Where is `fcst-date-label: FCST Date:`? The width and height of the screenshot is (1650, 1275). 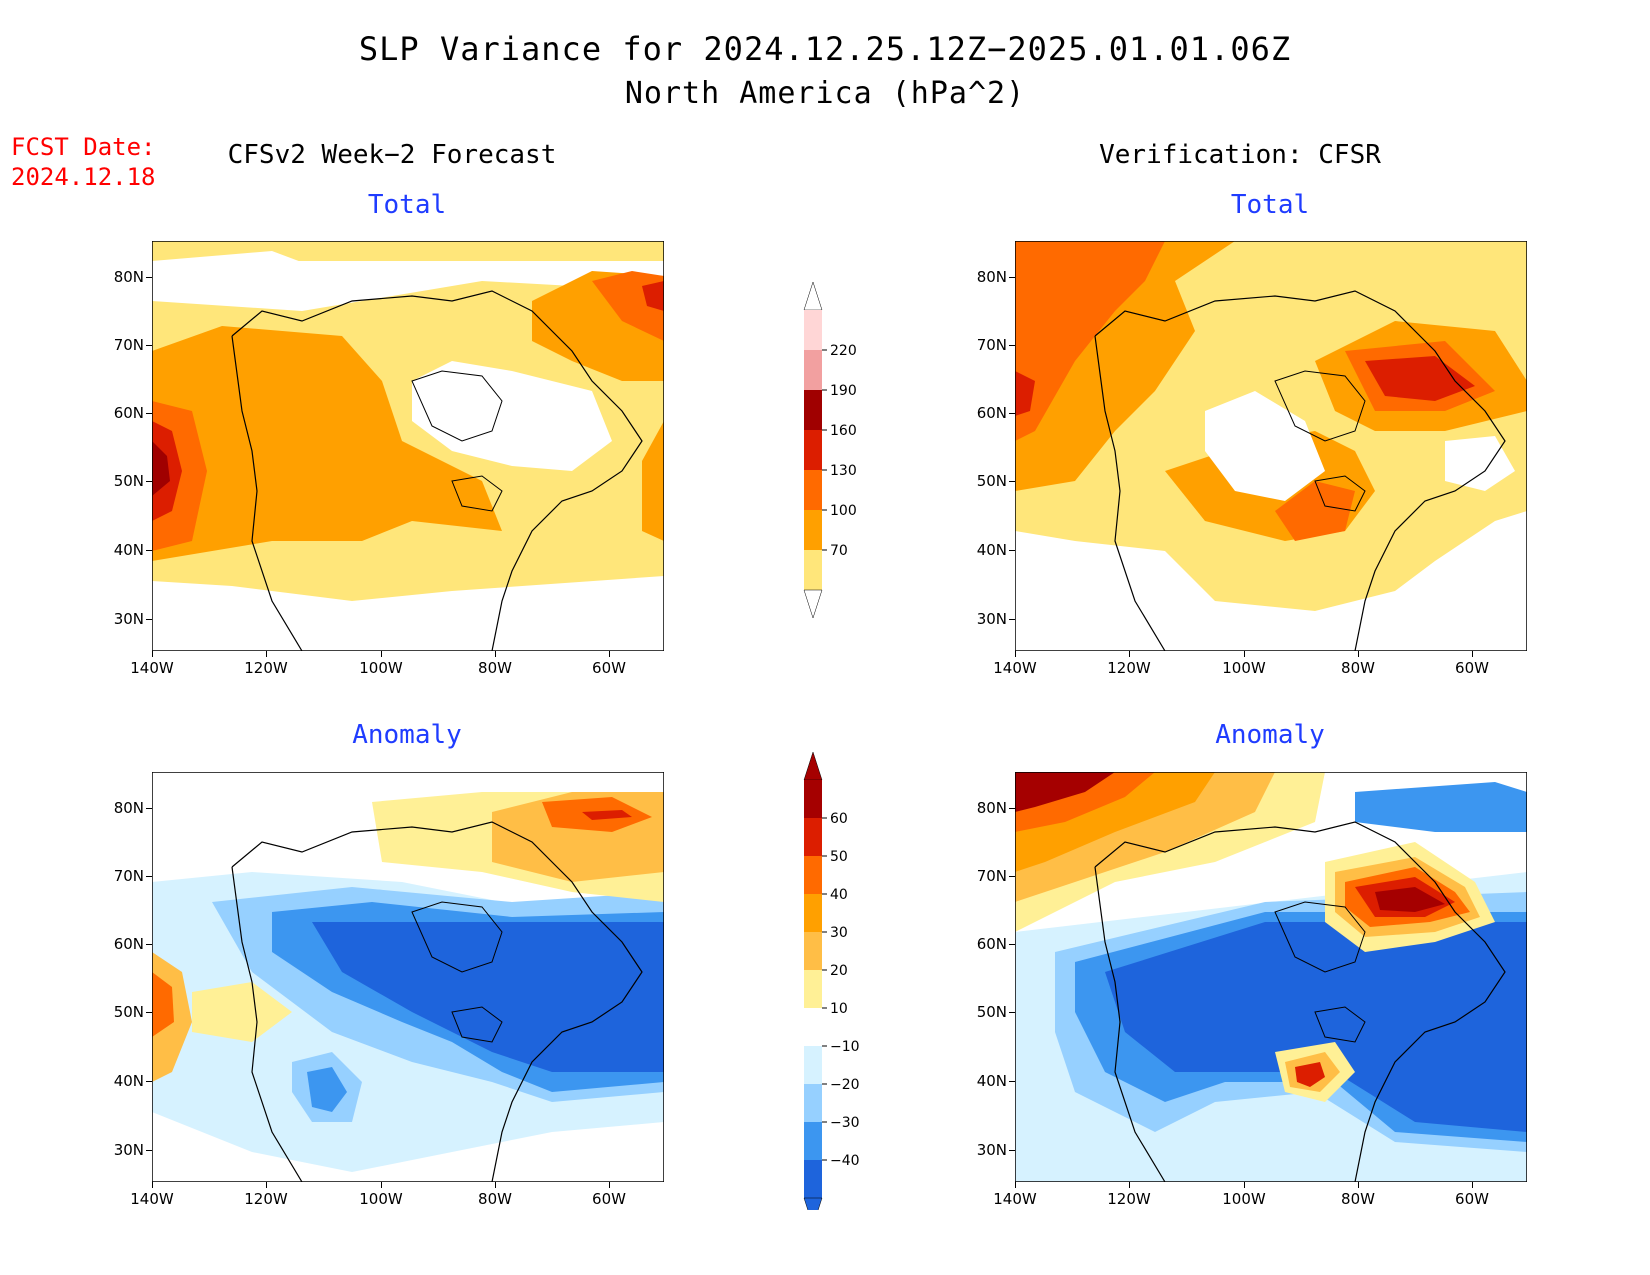 fcst-date-label: FCST Date: is located at coordinates (83, 147).